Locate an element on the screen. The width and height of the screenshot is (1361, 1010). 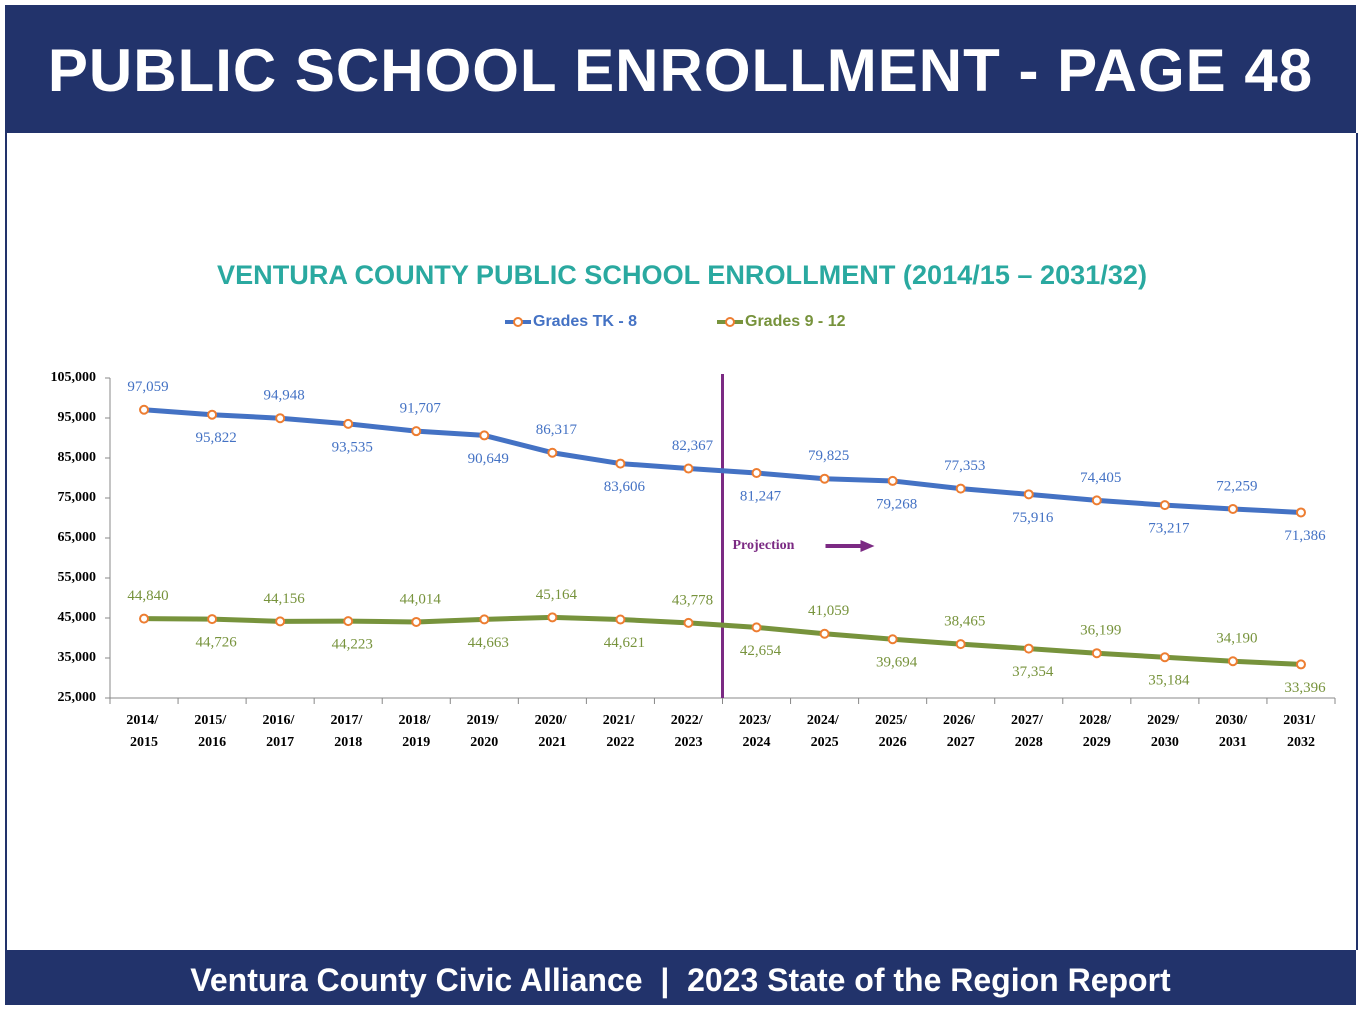
data-label: 37,354 is located at coordinates (1033, 672).